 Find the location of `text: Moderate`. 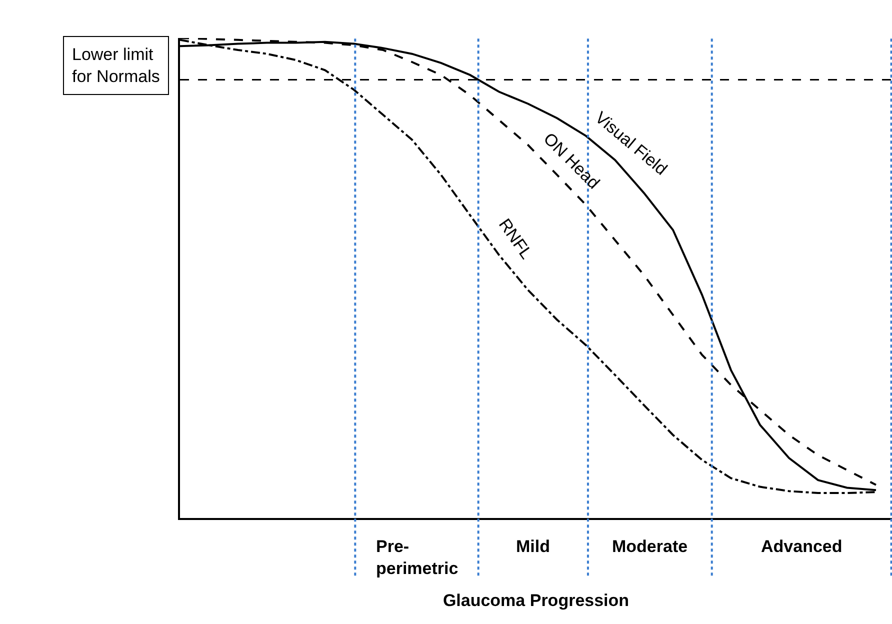

text: Moderate is located at coordinates (650, 546).